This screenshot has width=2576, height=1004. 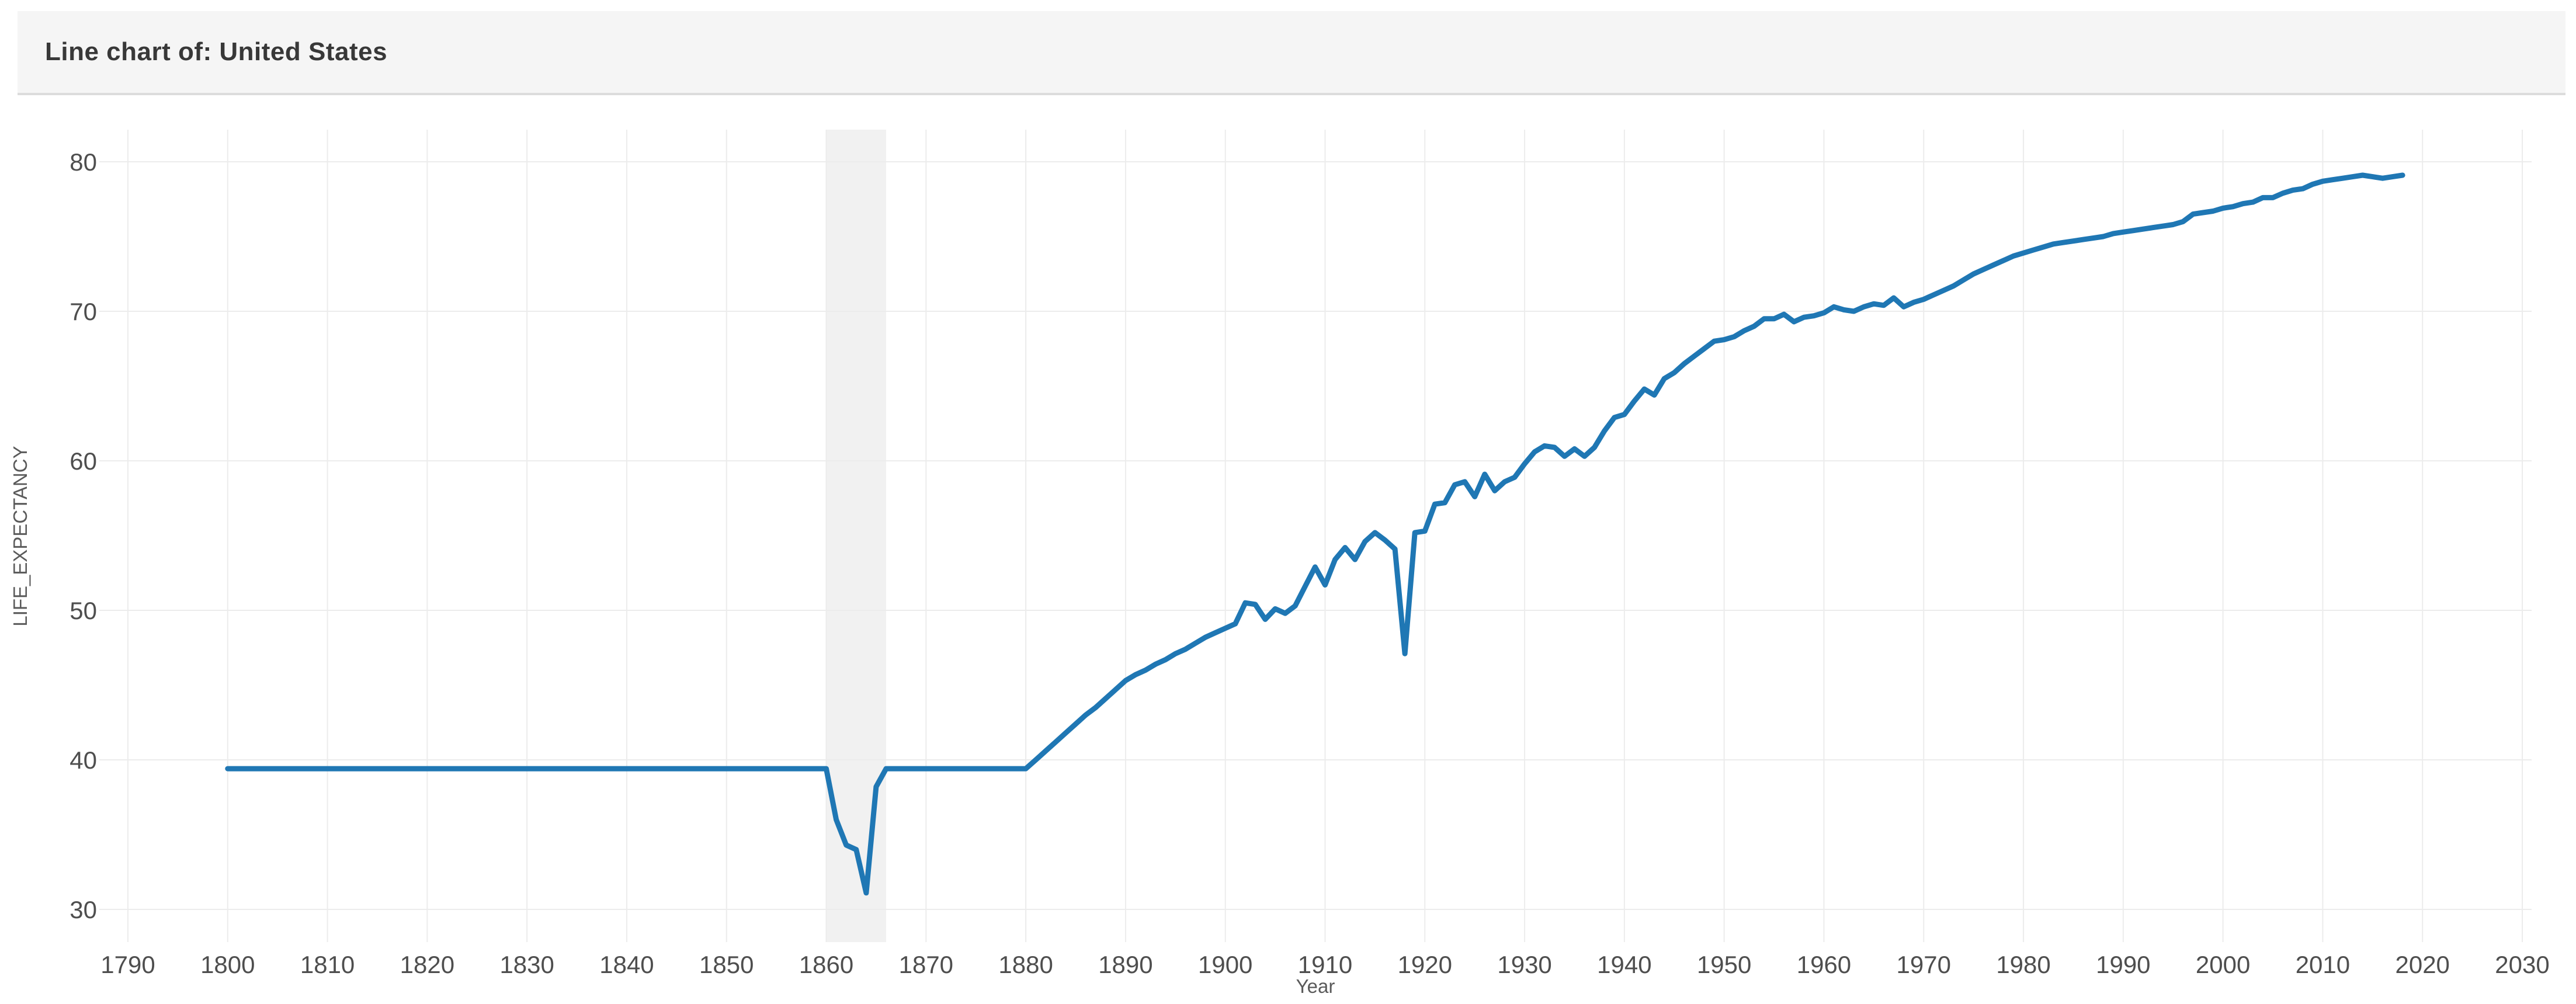 What do you see at coordinates (127, 964) in the screenshot?
I see `x-tick-label: 1790` at bounding box center [127, 964].